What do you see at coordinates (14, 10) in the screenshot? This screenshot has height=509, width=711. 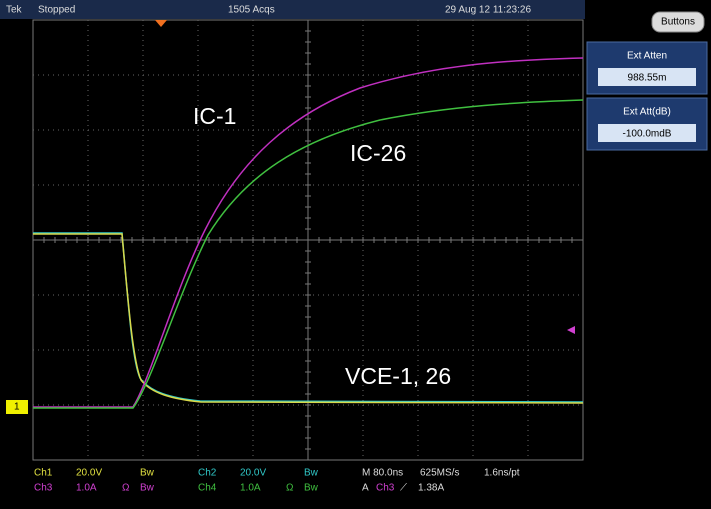 I see `brand: Tek` at bounding box center [14, 10].